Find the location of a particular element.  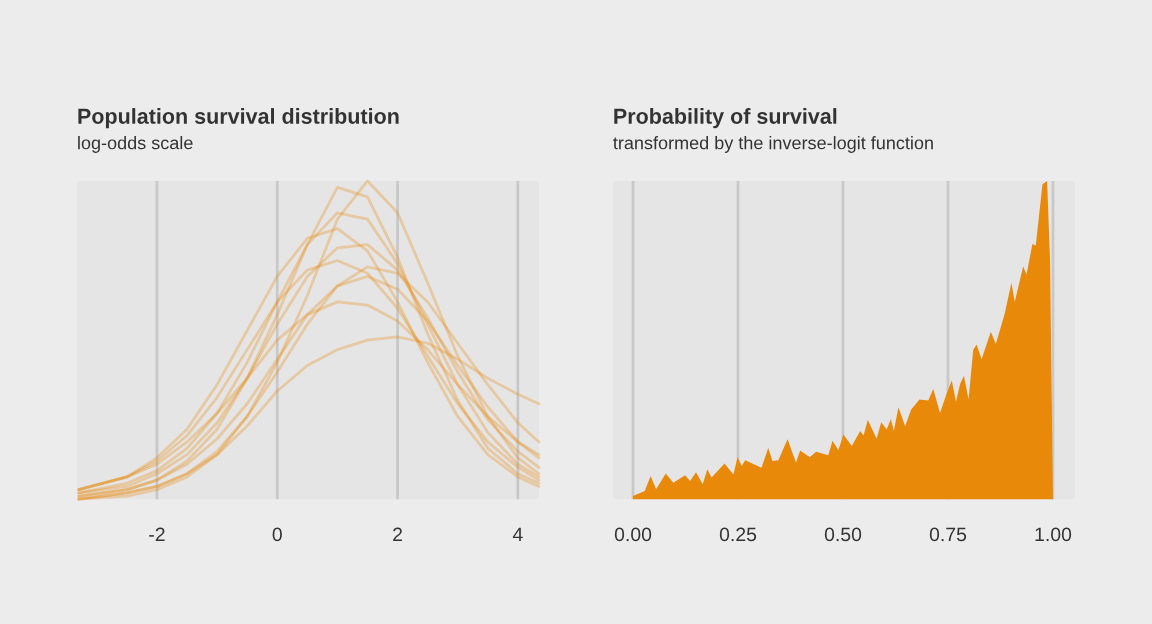

x-tick-label: 1.00 is located at coordinates (1053, 534).